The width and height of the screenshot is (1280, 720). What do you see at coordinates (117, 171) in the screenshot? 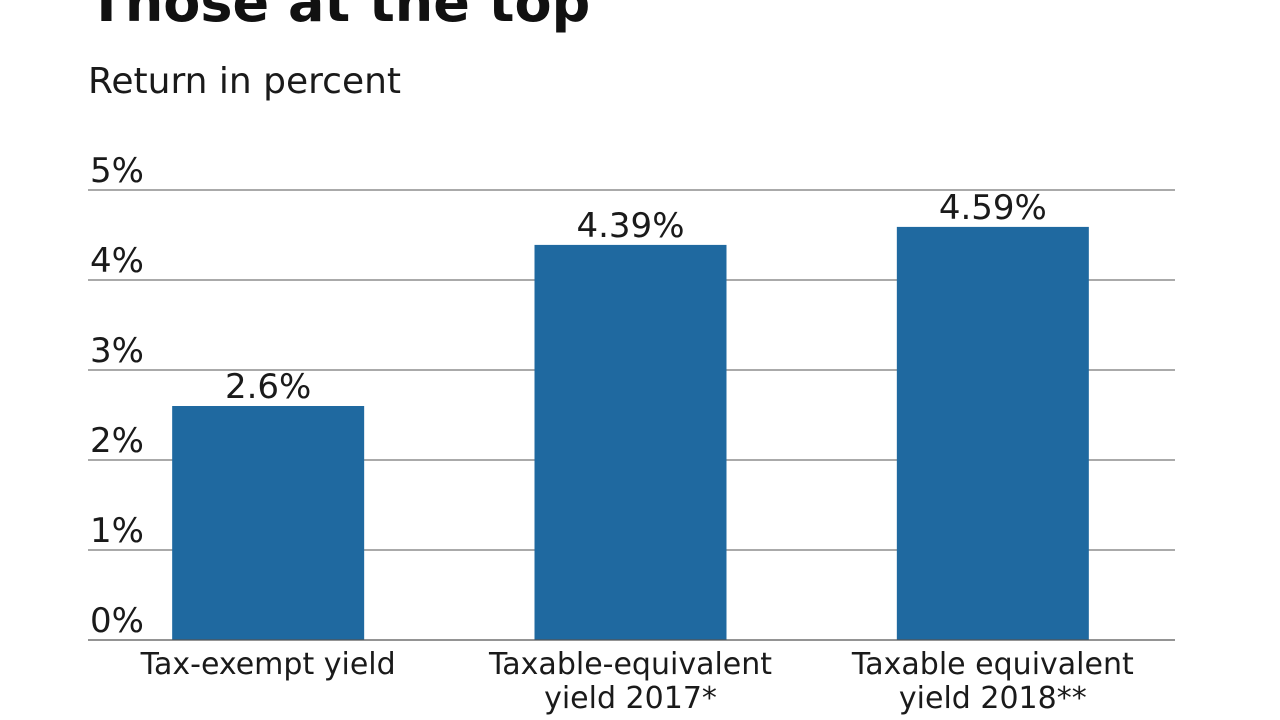
I see `y-tick-label: 5%` at bounding box center [117, 171].